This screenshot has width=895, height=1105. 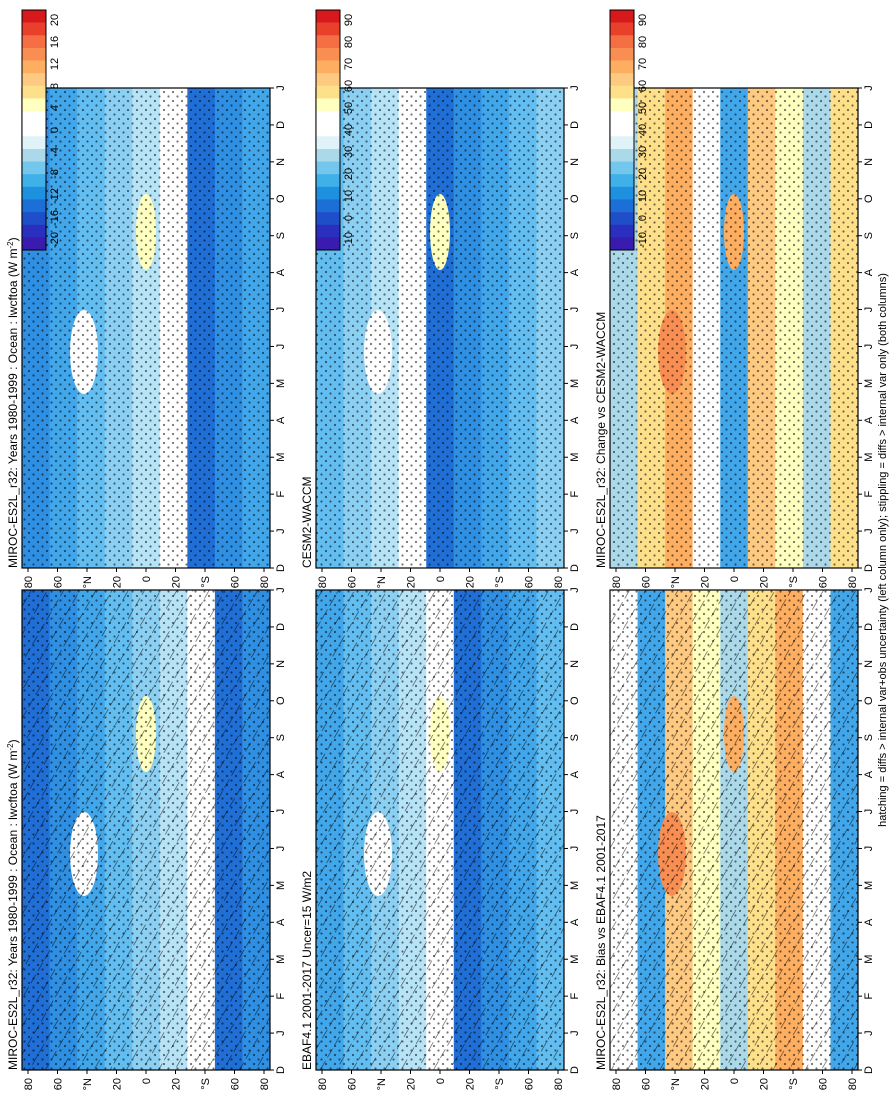 I want to click on colorbar-label: -16, so click(x=55, y=218).